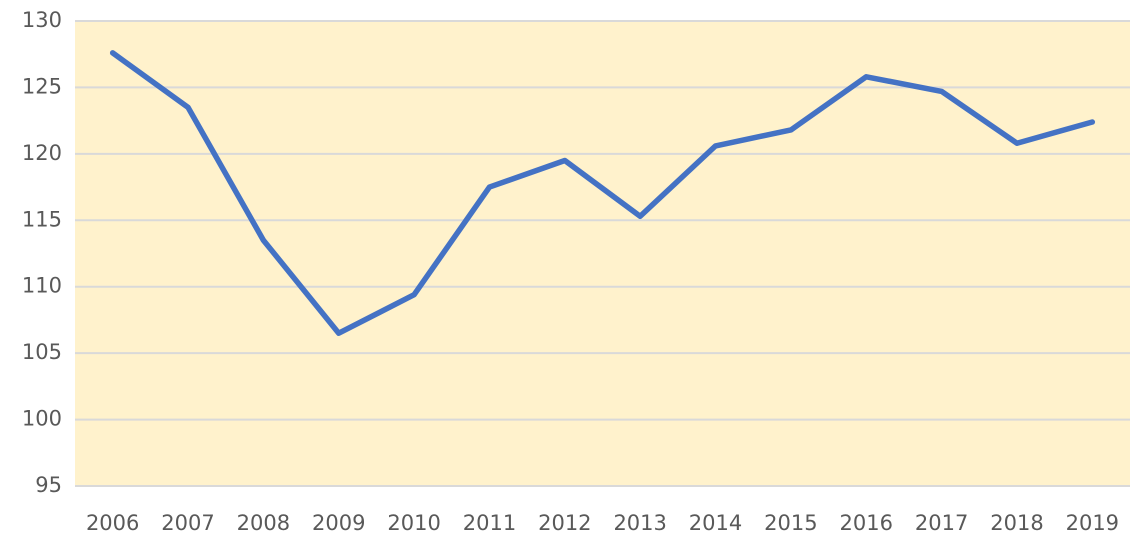 The width and height of the screenshot is (1144, 545). What do you see at coordinates (489, 523) in the screenshot?
I see `x-tick-label: 2011` at bounding box center [489, 523].